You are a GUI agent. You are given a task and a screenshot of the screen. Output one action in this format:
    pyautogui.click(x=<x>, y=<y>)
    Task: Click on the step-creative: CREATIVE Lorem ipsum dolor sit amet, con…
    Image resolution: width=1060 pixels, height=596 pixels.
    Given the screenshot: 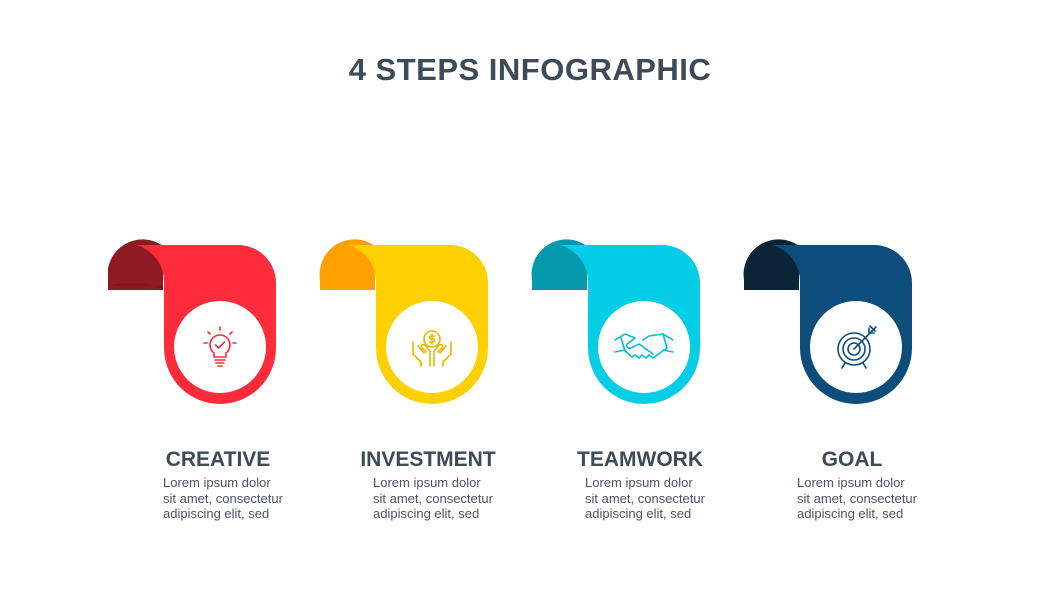 What is the action you would take?
    pyautogui.click(x=218, y=383)
    